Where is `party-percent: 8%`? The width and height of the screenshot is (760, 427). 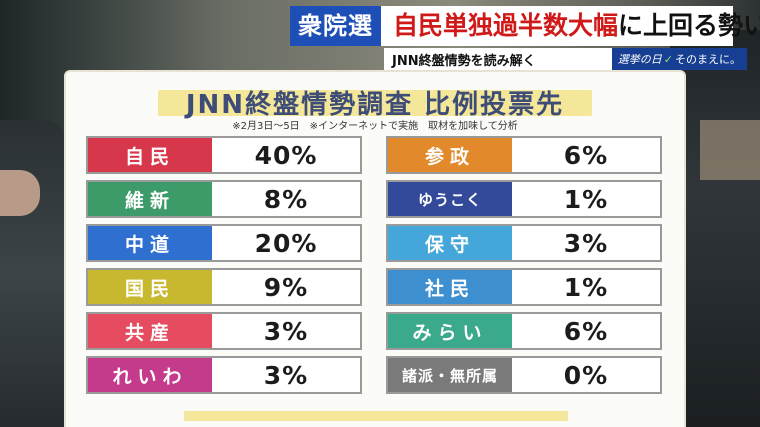 party-percent: 8% is located at coordinates (286, 199).